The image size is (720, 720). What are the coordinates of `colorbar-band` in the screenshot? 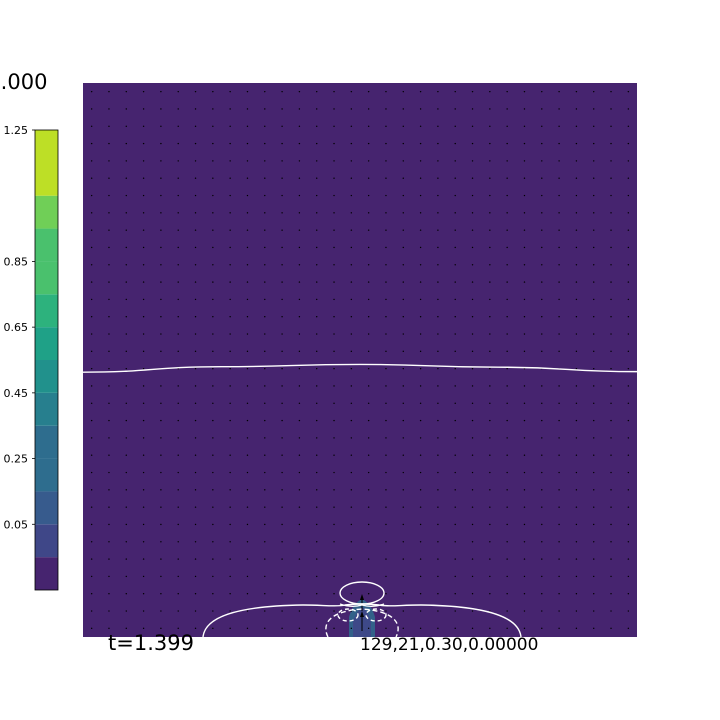 It's located at (46, 475).